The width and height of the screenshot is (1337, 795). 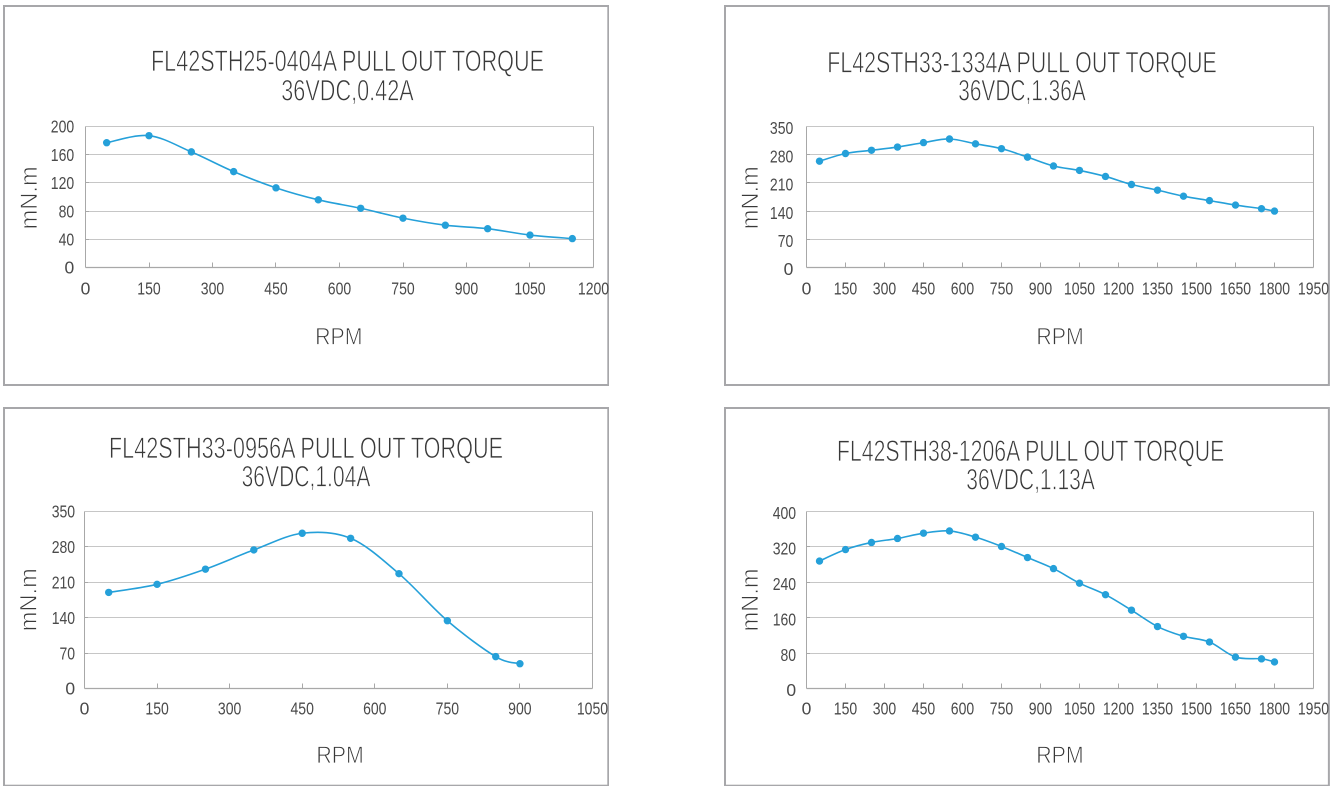 I want to click on svg-text: 120, so click(x=63, y=183).